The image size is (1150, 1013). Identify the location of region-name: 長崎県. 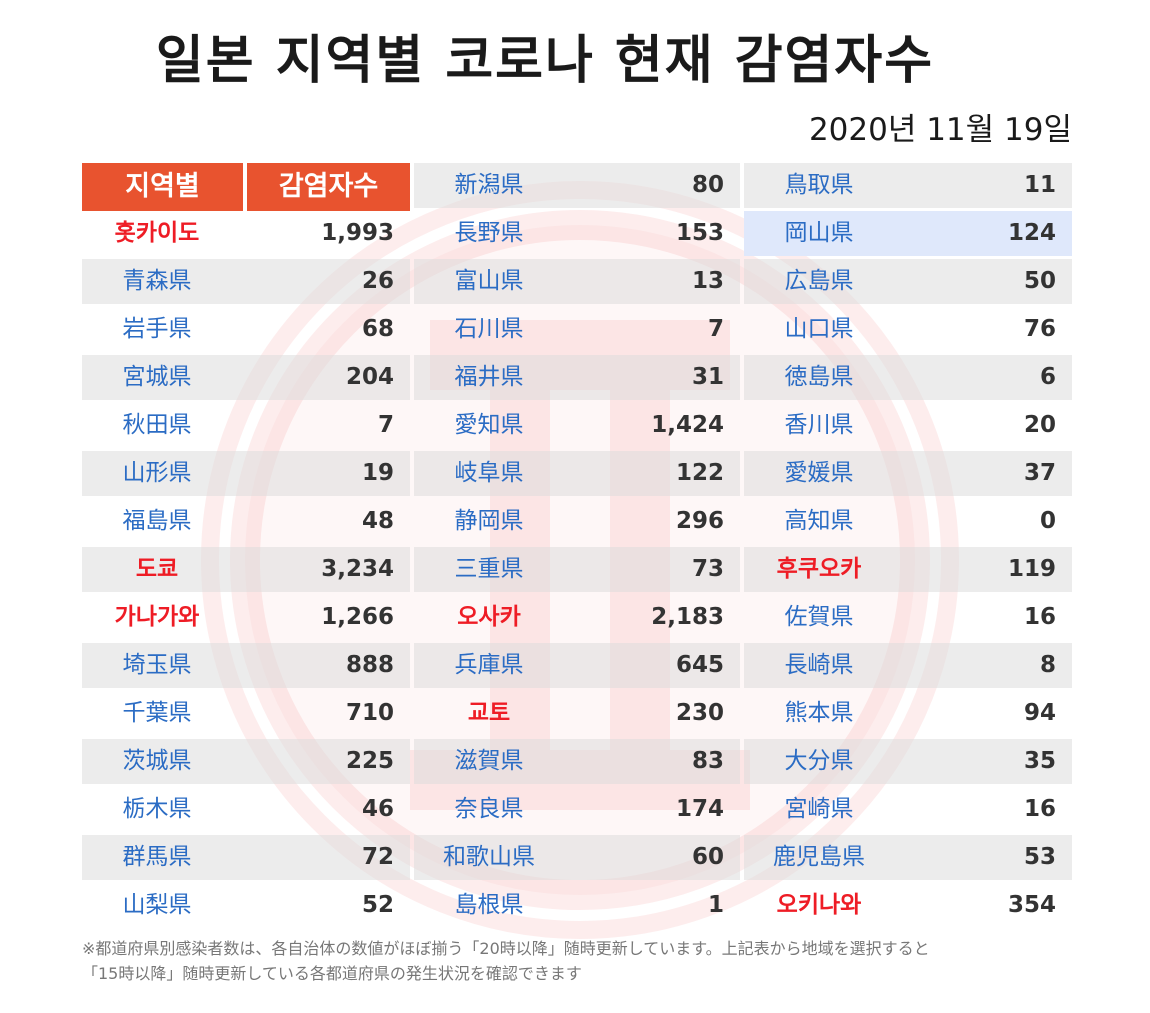
(819, 665).